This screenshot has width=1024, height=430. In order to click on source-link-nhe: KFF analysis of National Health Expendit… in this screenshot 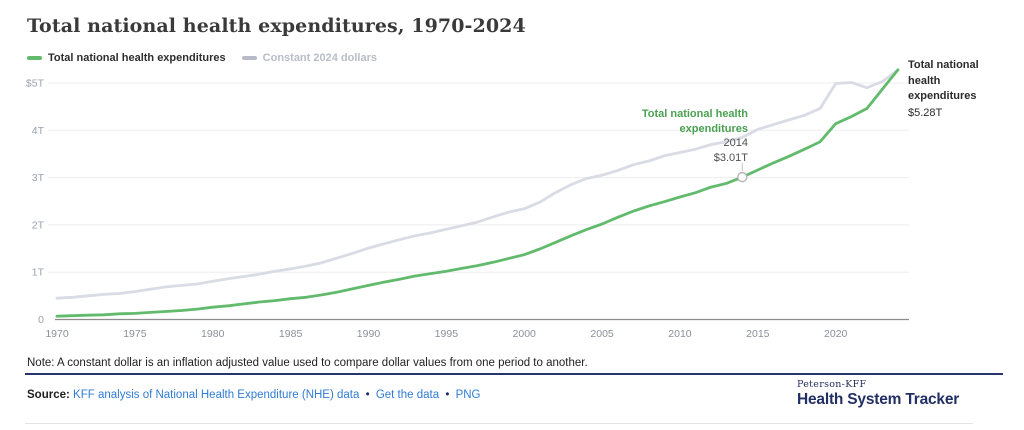, I will do `click(216, 395)`.